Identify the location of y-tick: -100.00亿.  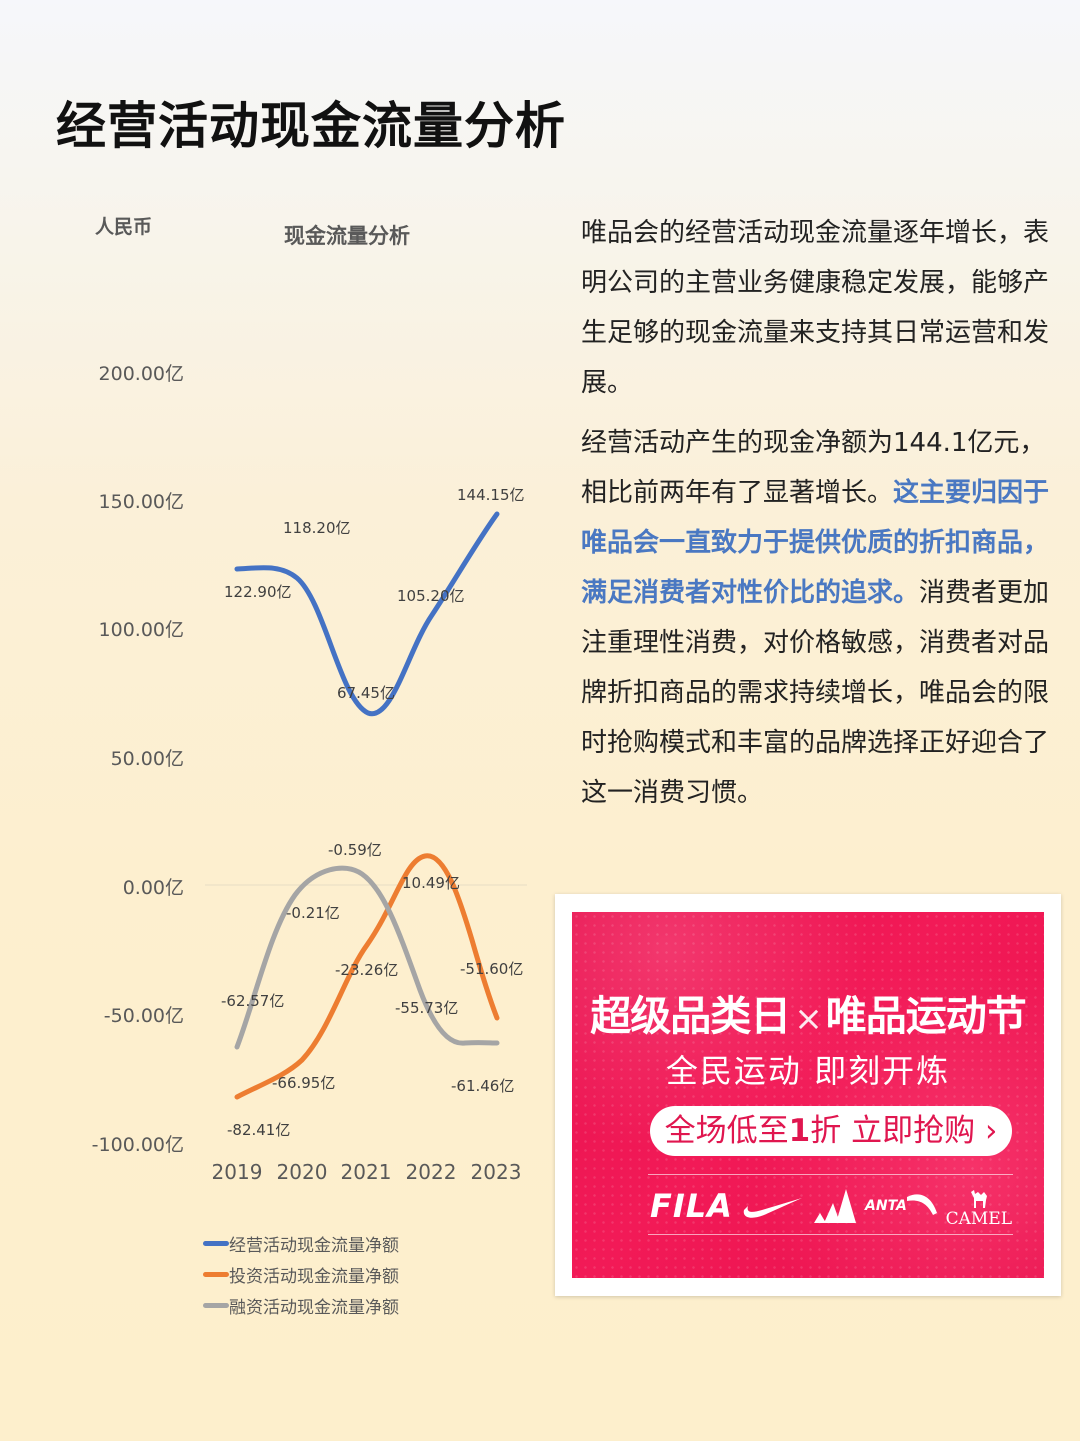
(137, 1145).